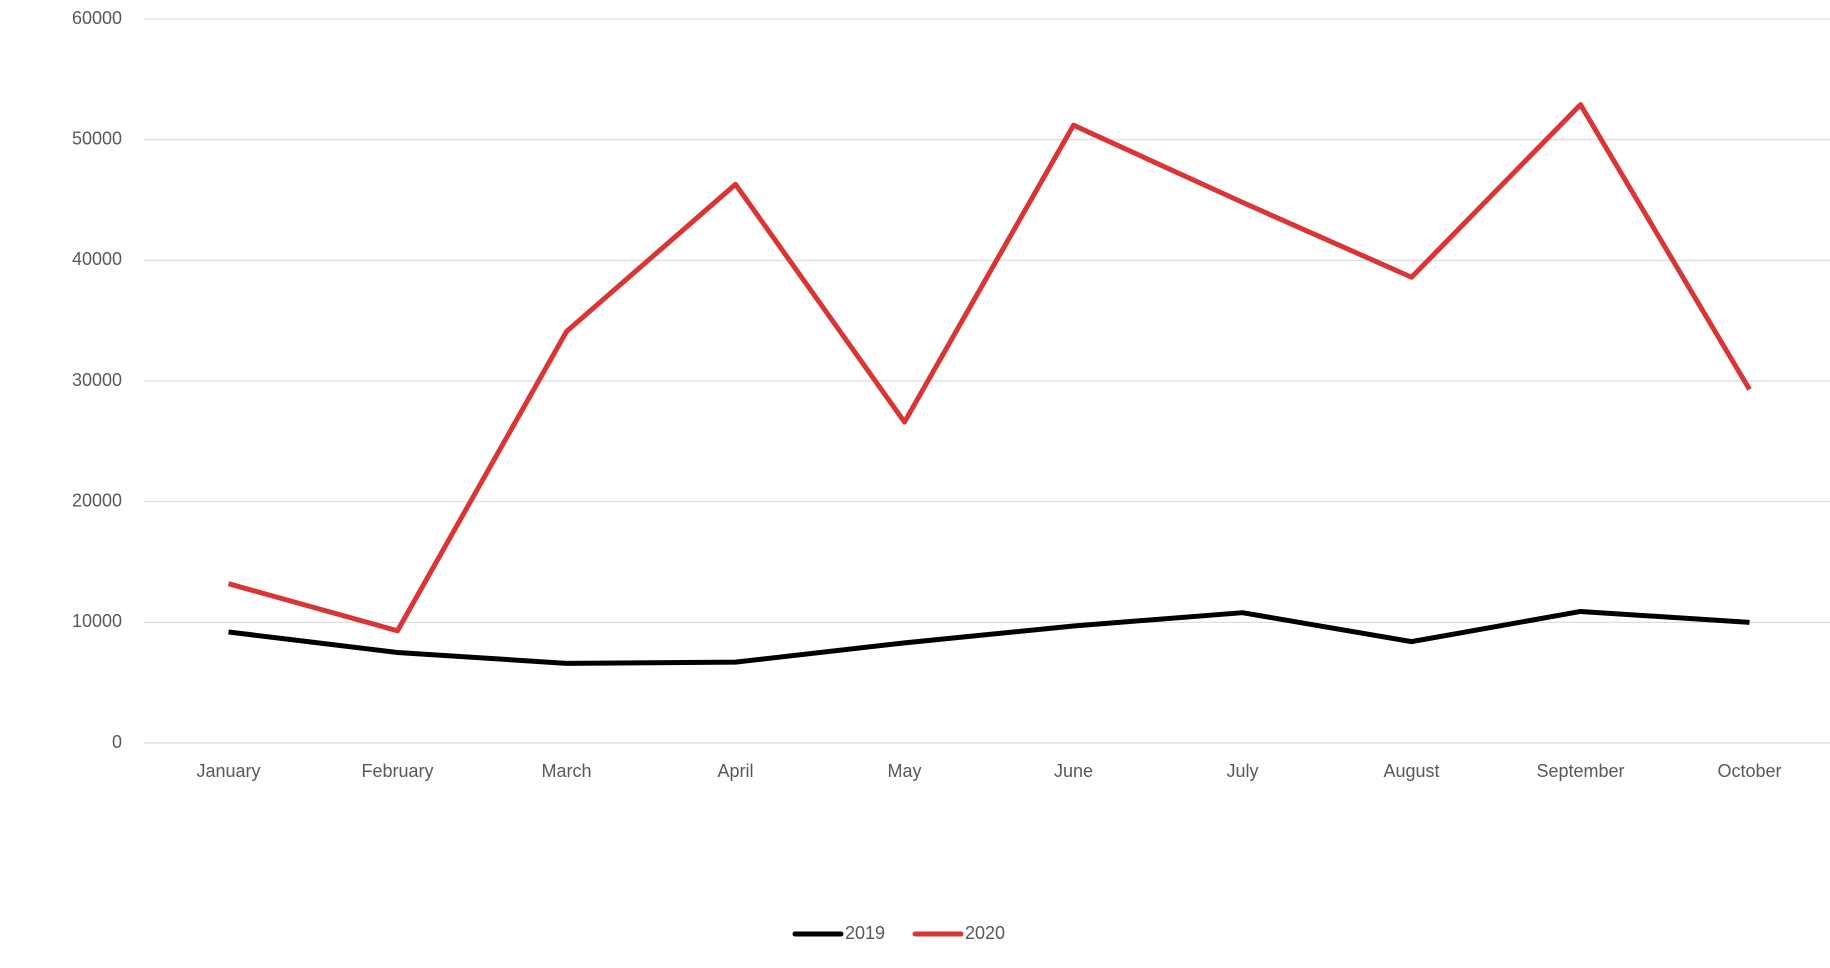 The width and height of the screenshot is (1830, 968). Describe the element at coordinates (566, 771) in the screenshot. I see `x-tick-label: March` at that location.